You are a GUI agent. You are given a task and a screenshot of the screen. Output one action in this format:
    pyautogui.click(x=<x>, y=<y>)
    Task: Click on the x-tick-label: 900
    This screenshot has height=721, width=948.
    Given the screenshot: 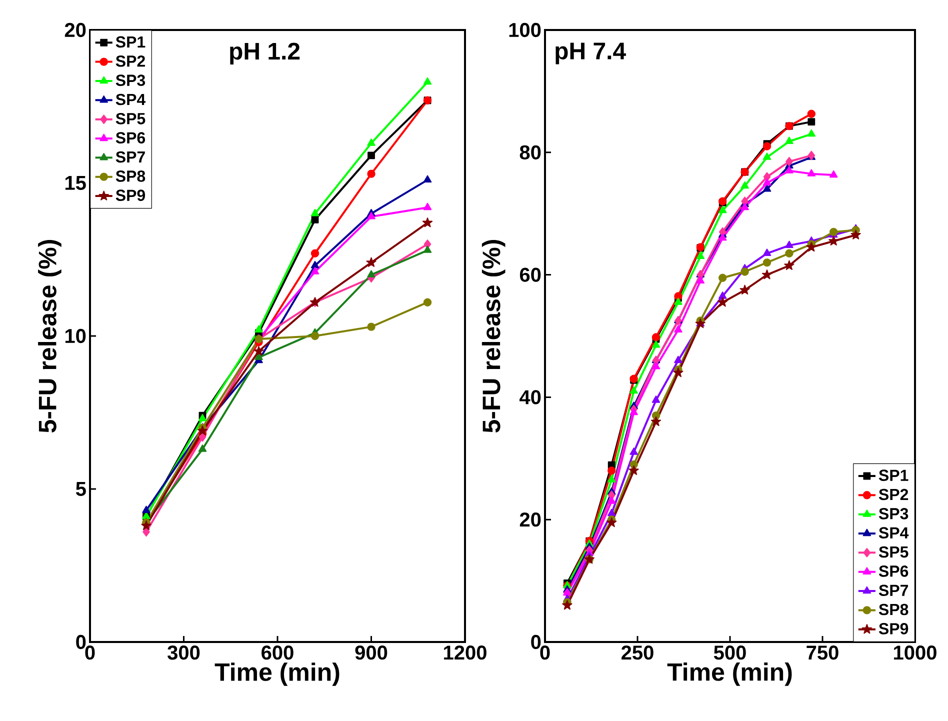 What is the action you would take?
    pyautogui.click(x=371, y=653)
    